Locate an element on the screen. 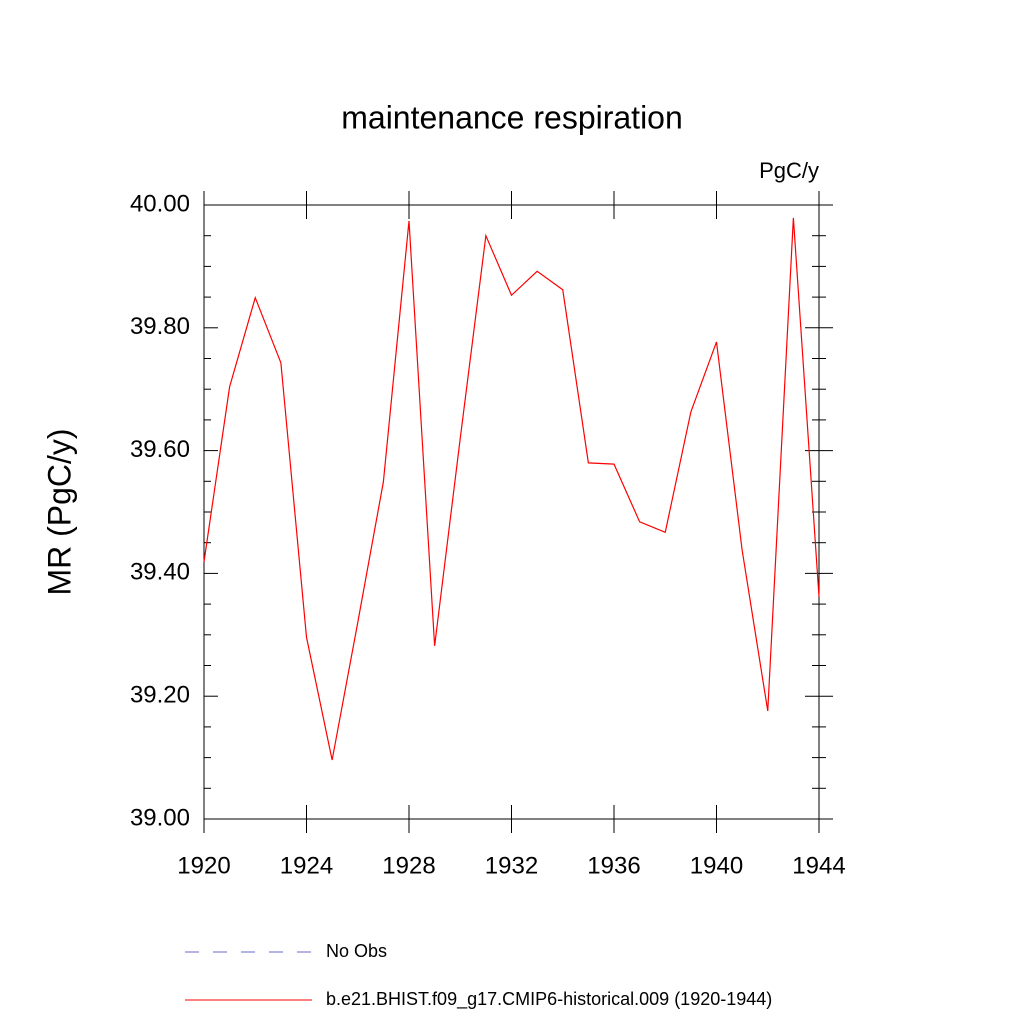 The image size is (1024, 1029). x-tick-label: 1936 is located at coordinates (613, 865).